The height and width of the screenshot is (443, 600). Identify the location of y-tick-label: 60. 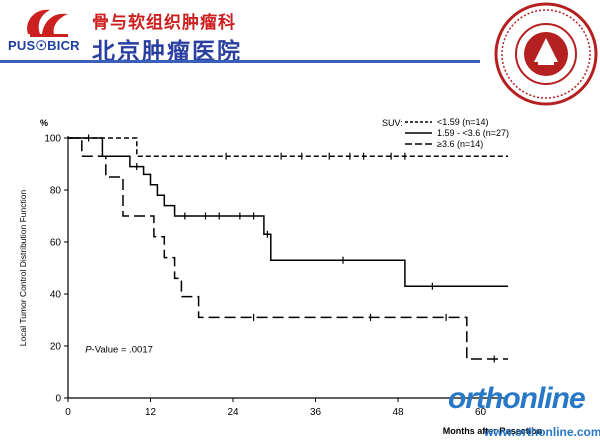
(56, 243).